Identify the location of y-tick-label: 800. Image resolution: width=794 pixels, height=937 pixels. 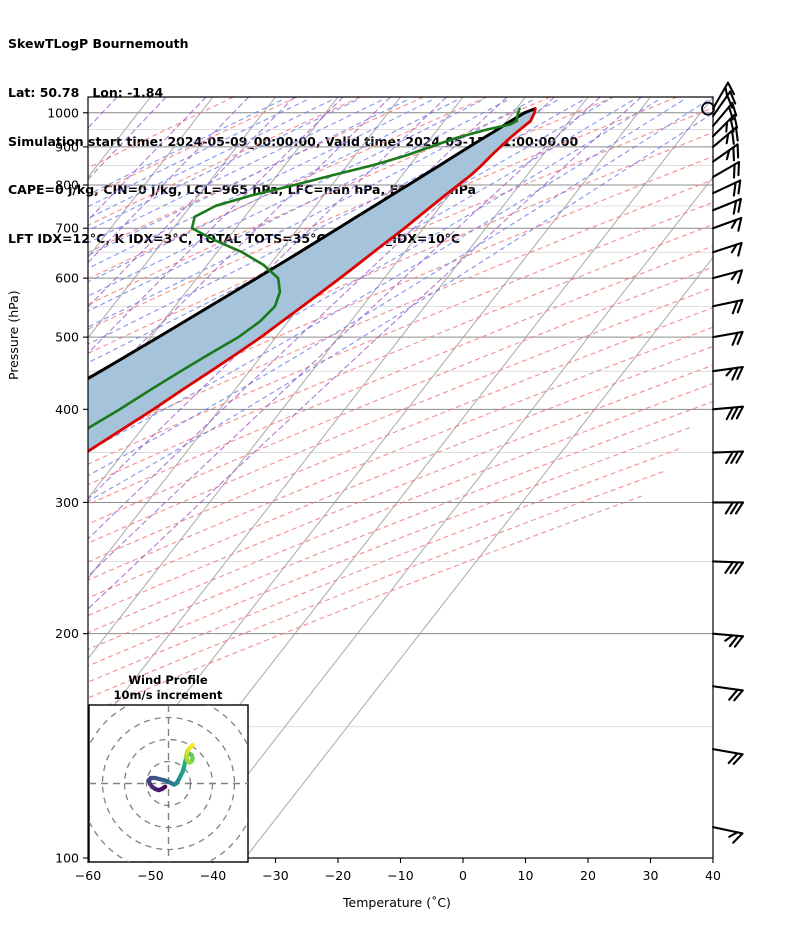
(67, 185).